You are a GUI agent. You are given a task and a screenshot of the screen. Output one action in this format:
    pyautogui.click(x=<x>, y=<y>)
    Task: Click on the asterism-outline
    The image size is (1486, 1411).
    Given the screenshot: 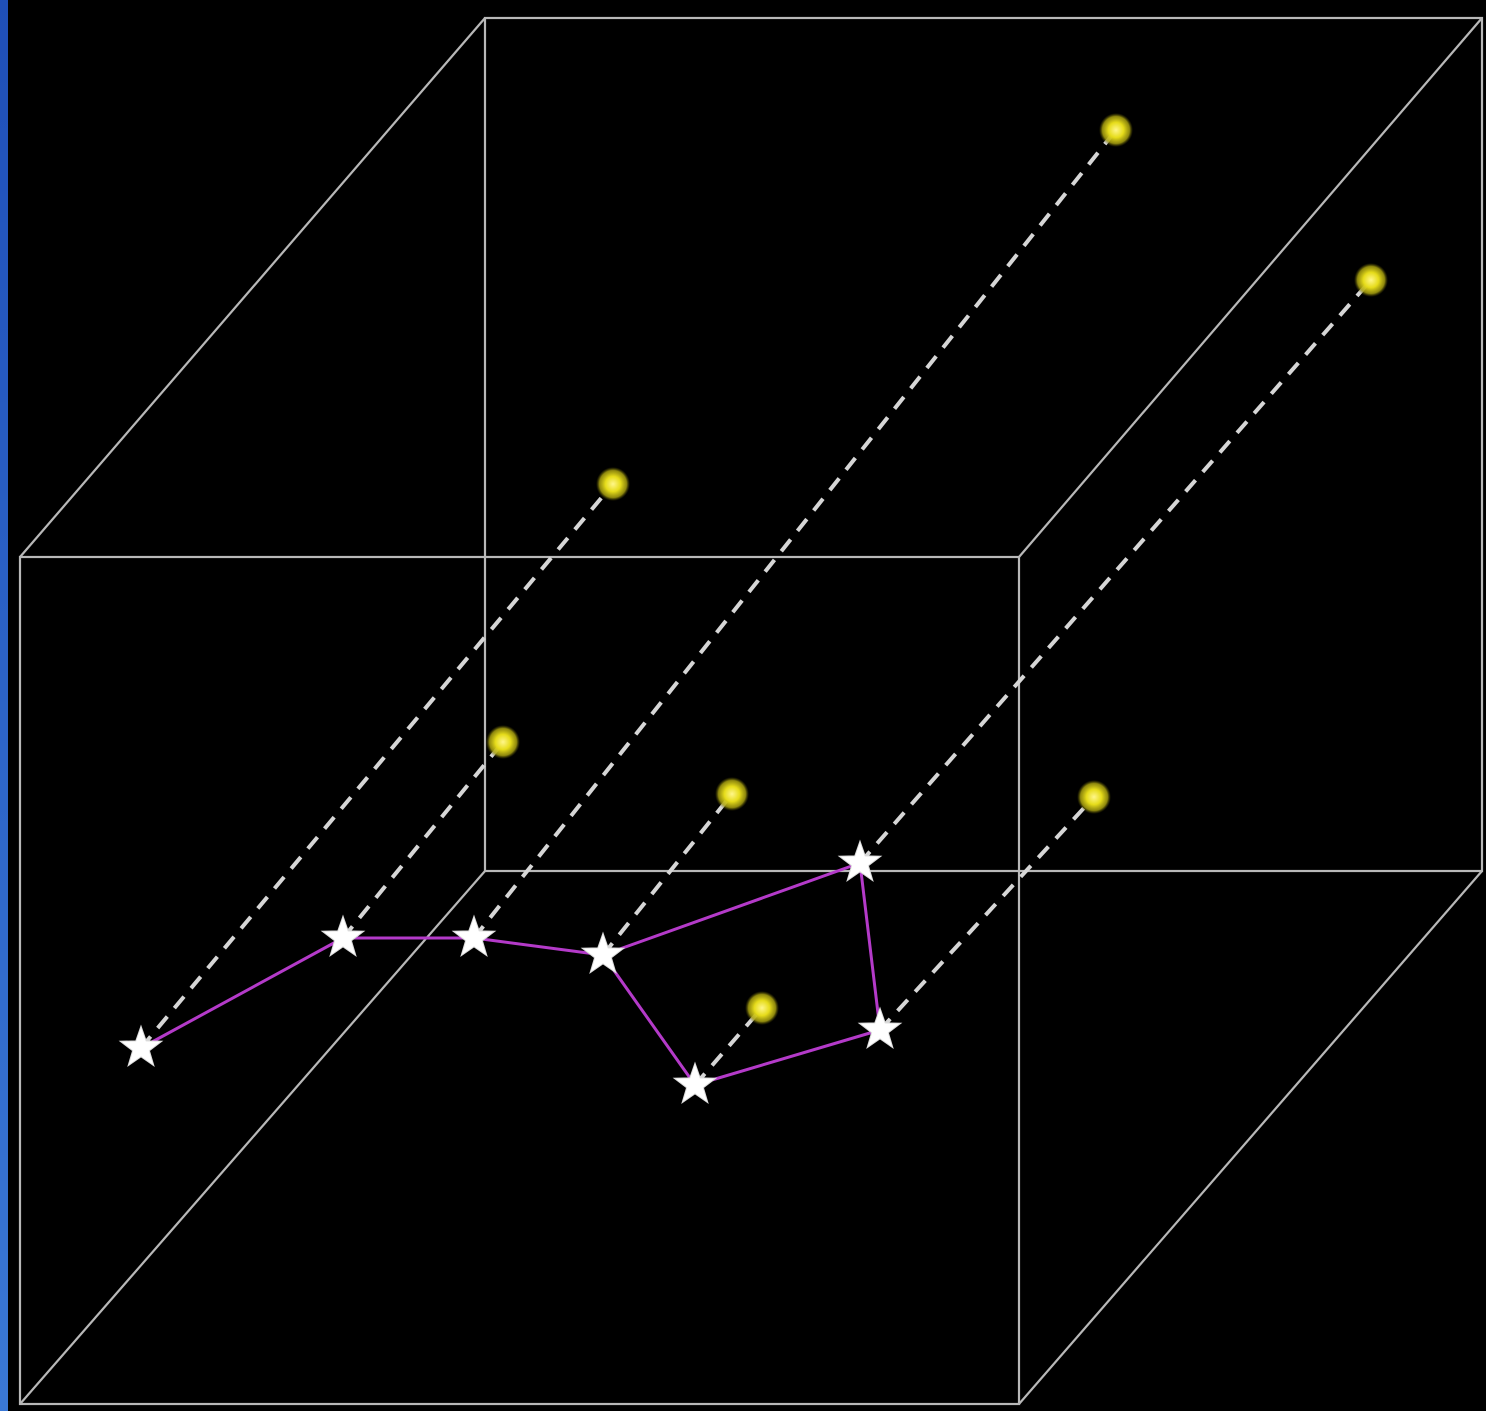 What is the action you would take?
    pyautogui.click(x=511, y=974)
    